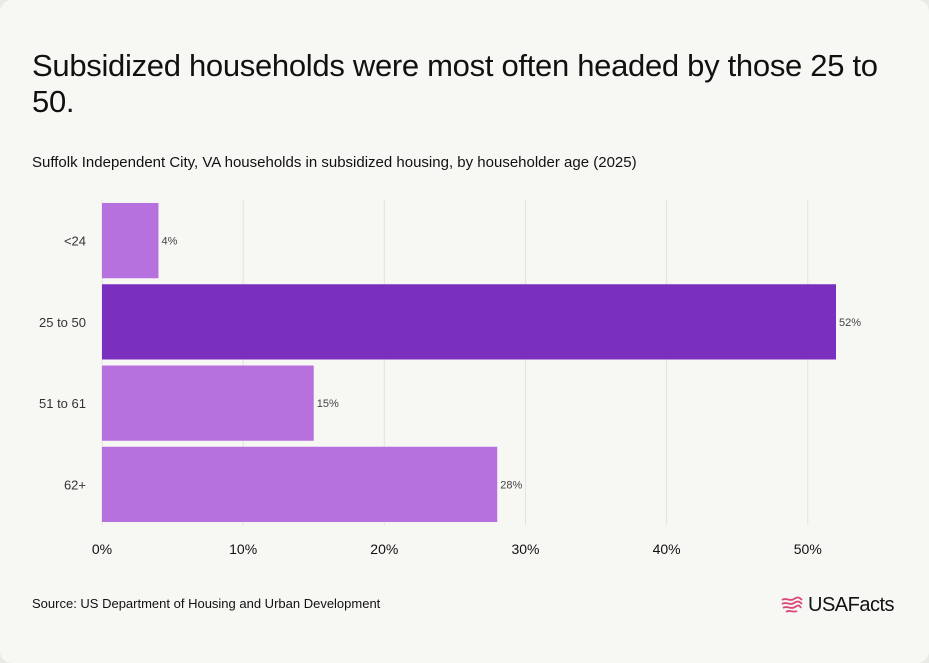 The image size is (929, 663). I want to click on x-tick-label: 20%, so click(384, 549).